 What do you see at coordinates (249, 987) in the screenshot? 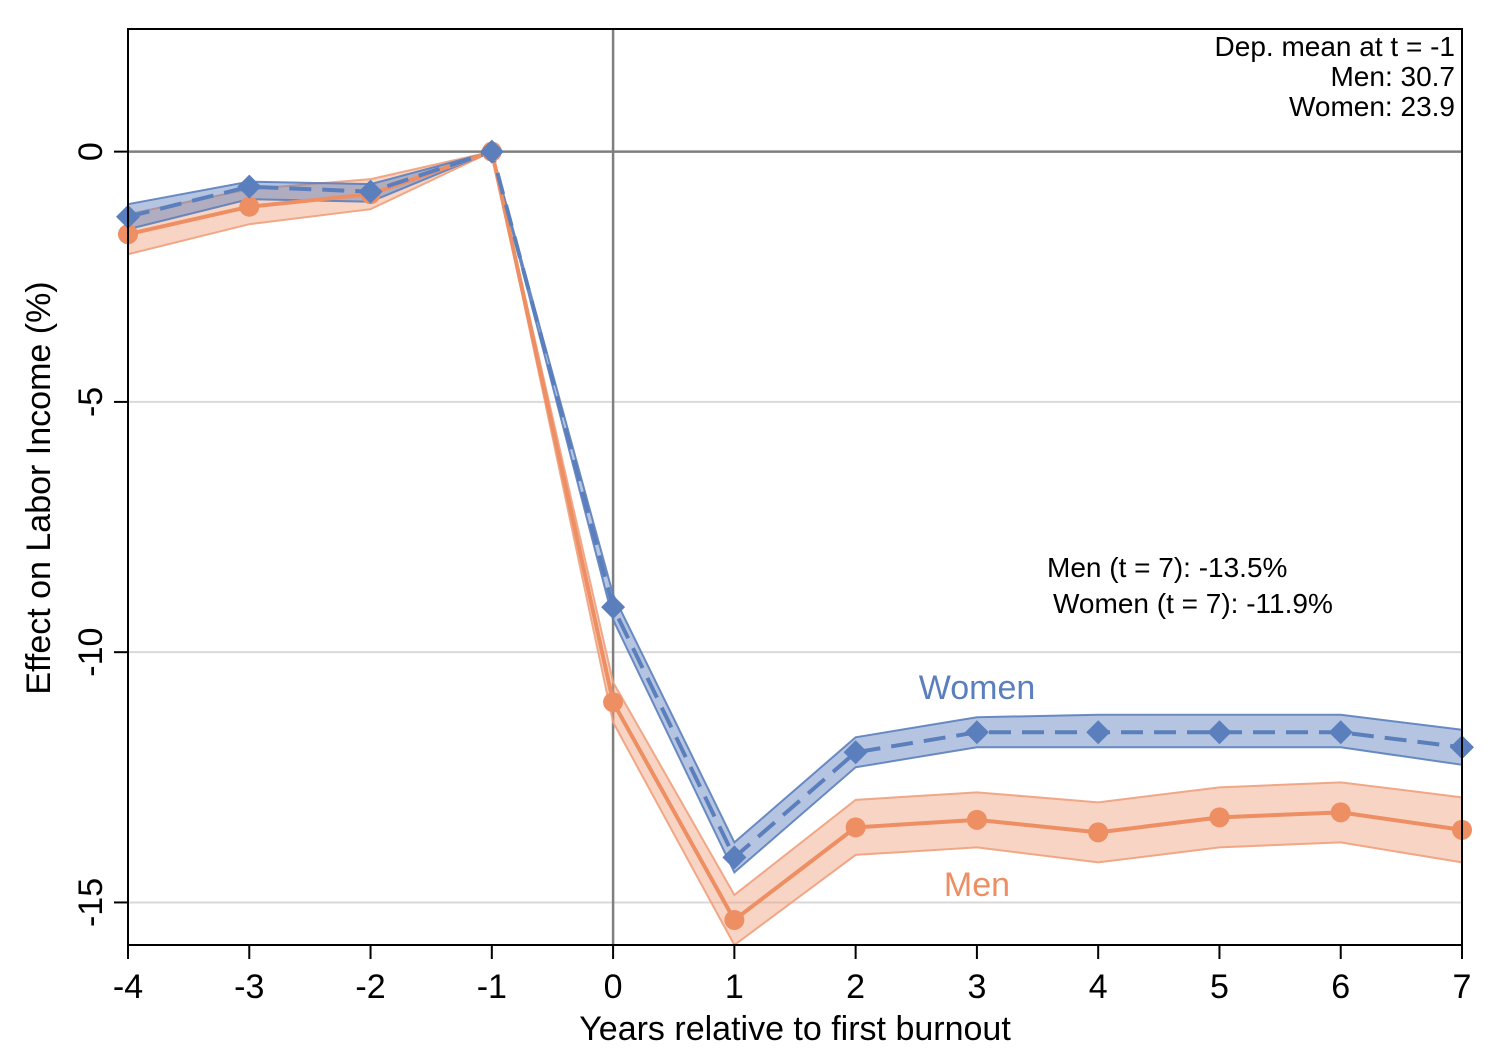
I see `x-tick-label: -3` at bounding box center [249, 987].